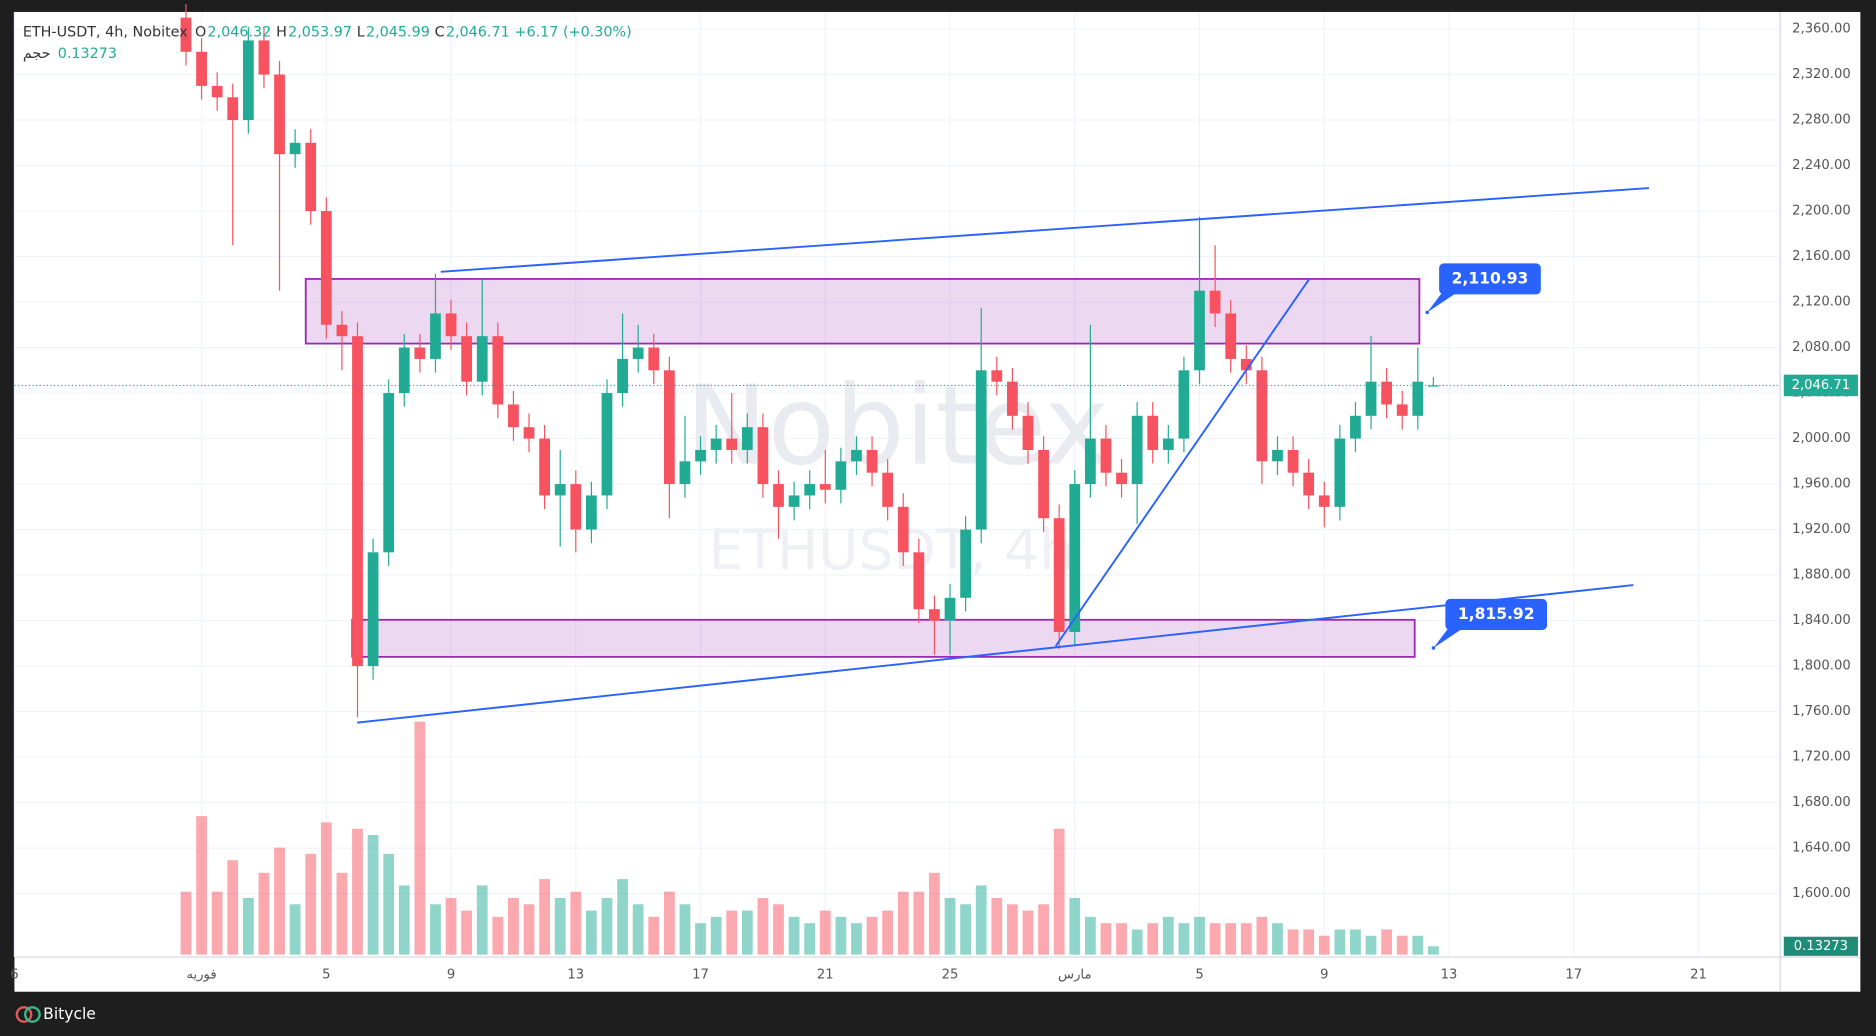 The height and width of the screenshot is (1036, 1876). What do you see at coordinates (1496, 614) in the screenshot?
I see `callout-label: 1,815.92` at bounding box center [1496, 614].